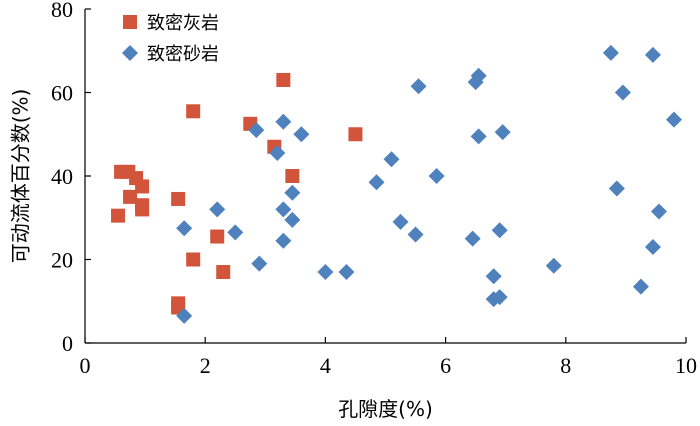  I want to click on y-tick-label-1: 20, so click(62, 260).